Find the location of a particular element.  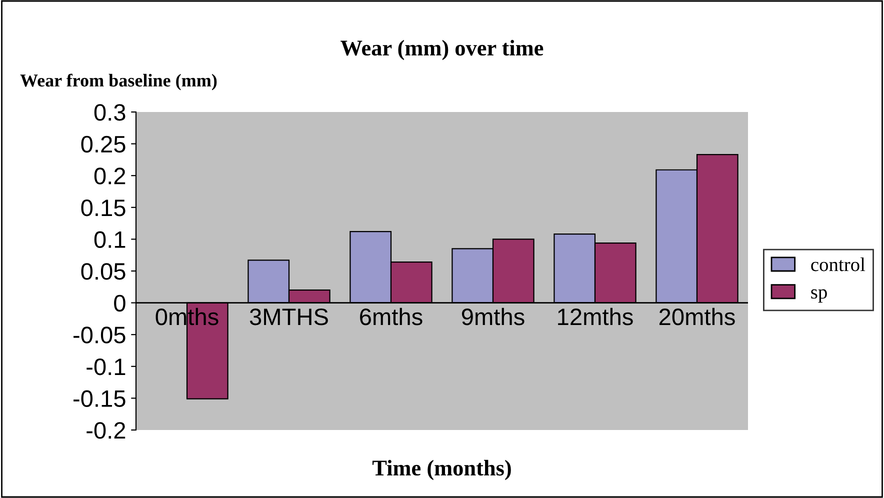

x-tick-label: 20mths is located at coordinates (697, 317).